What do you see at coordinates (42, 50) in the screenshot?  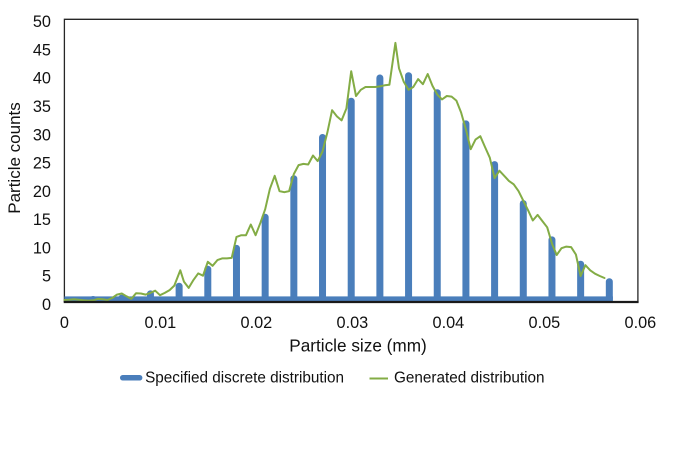 I see `svg-text: 45` at bounding box center [42, 50].